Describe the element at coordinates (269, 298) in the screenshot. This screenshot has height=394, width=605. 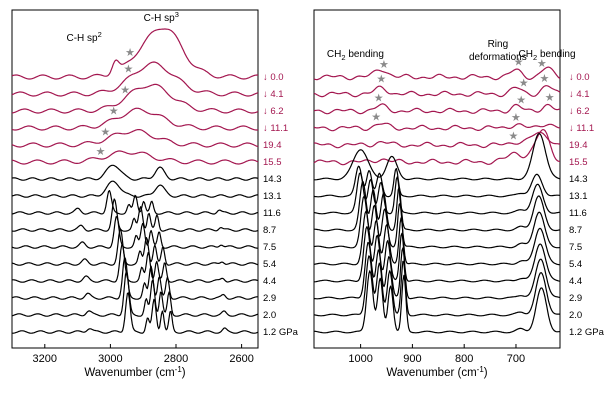
I see `left-pressure-label: 2.9` at that location.